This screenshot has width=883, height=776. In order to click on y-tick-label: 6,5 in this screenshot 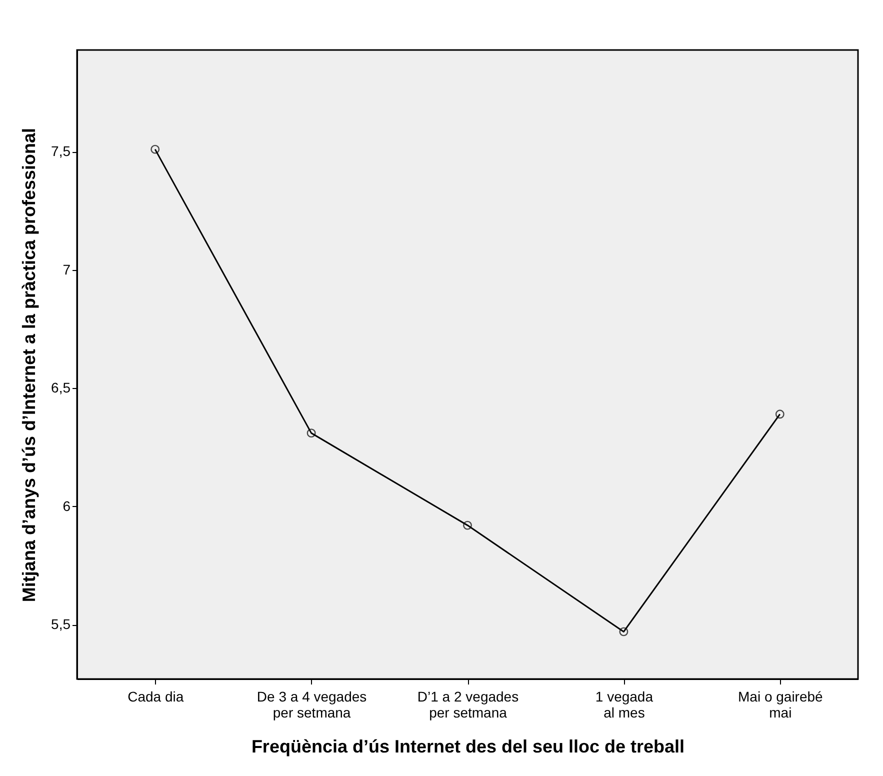, I will do `click(61, 388)`.